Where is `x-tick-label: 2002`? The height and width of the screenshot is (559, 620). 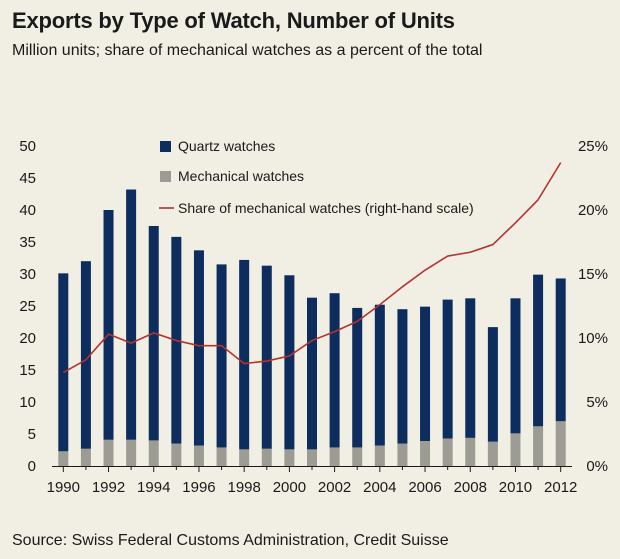
x-tick-label: 2002 is located at coordinates (334, 487).